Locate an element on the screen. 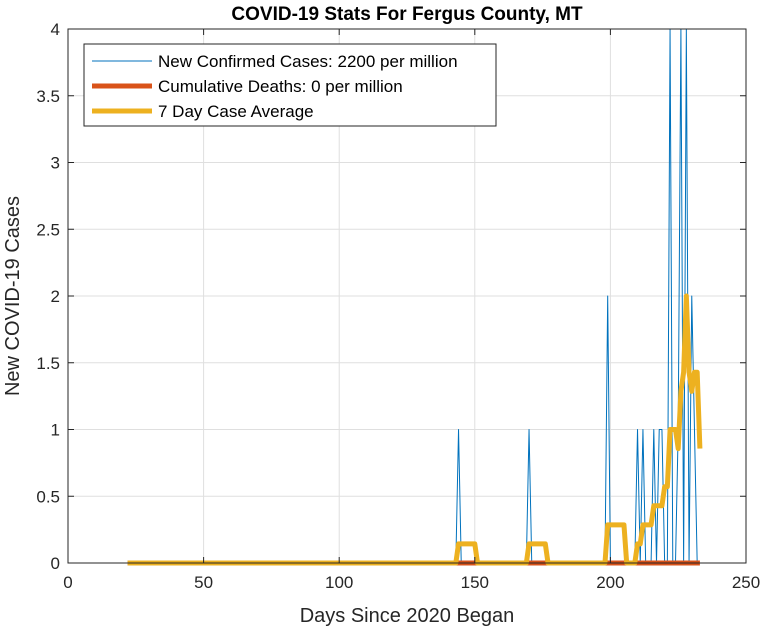 This screenshot has width=766, height=630. x-tick-label: 0 is located at coordinates (67, 582).